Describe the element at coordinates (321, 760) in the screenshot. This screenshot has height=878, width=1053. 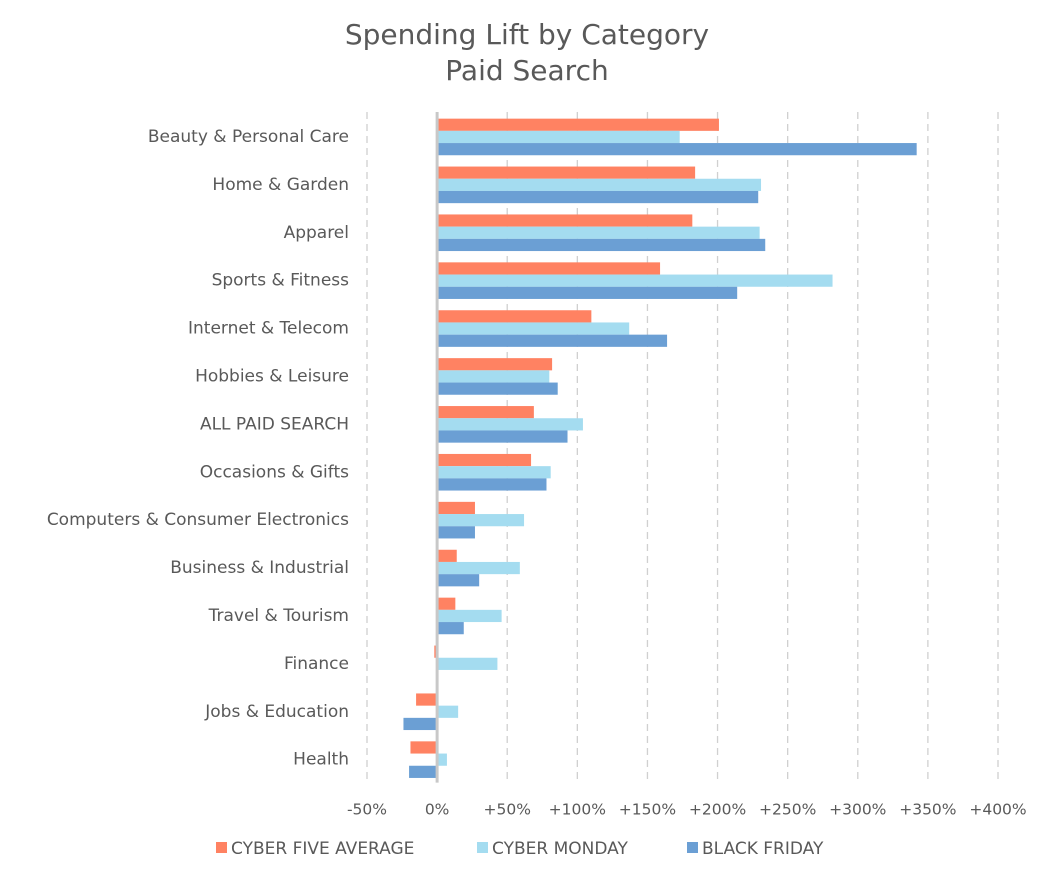
I see `category-label: Health` at that location.